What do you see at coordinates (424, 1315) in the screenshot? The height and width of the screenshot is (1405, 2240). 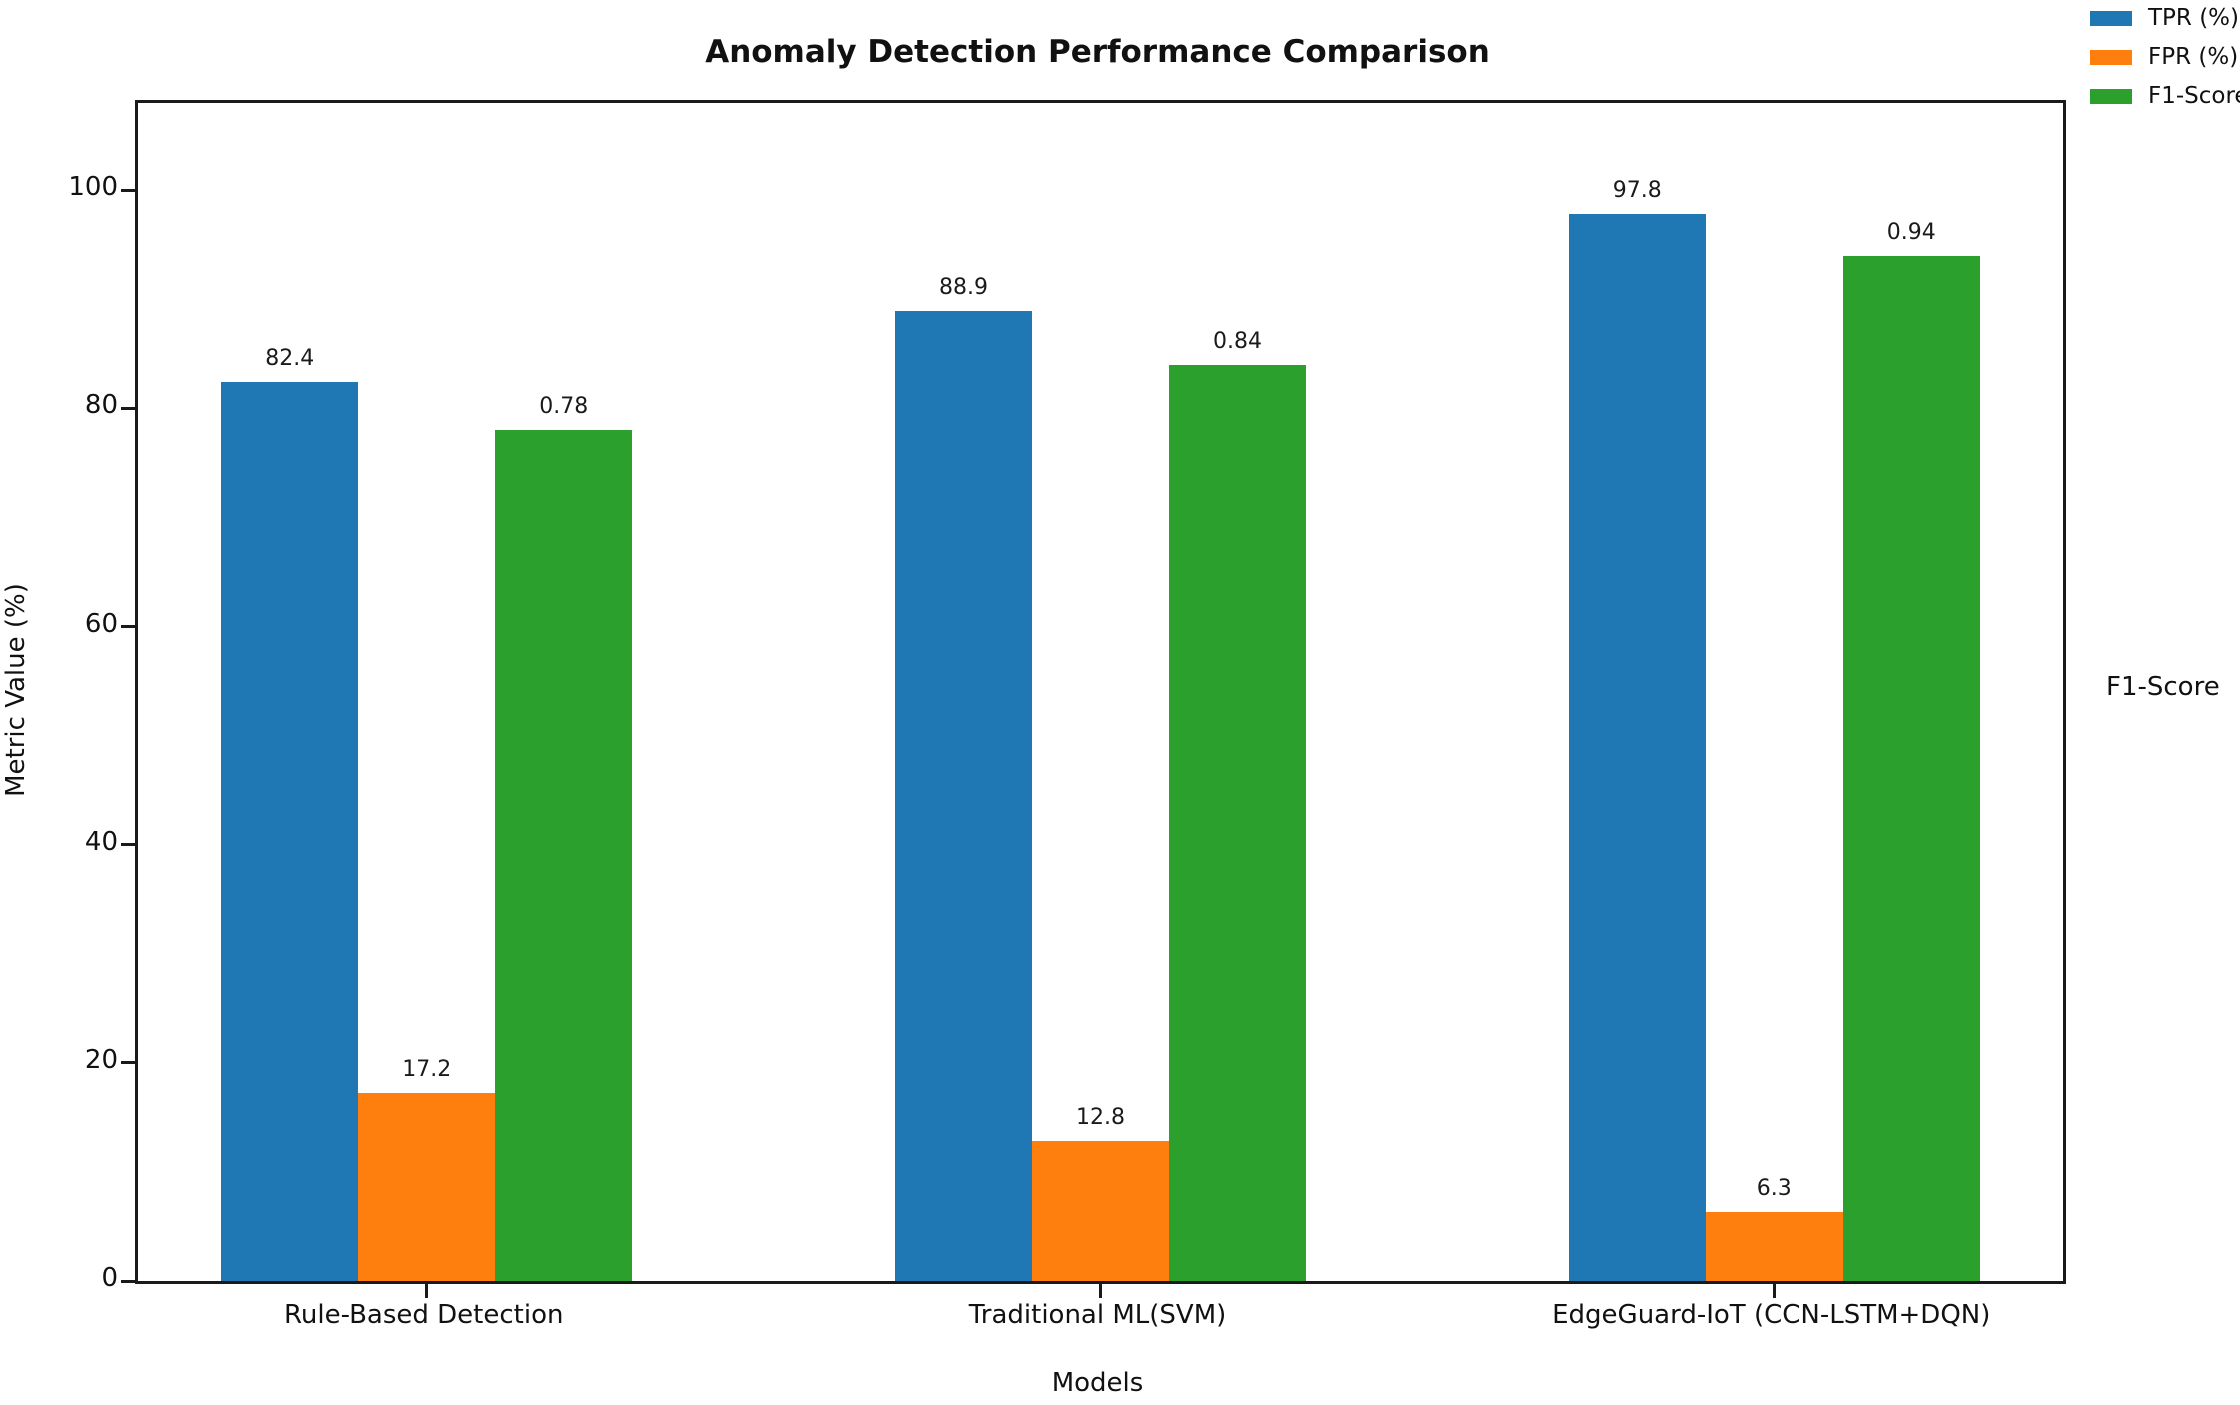 I see `x-tick-label: Rule-Based Detection` at bounding box center [424, 1315].